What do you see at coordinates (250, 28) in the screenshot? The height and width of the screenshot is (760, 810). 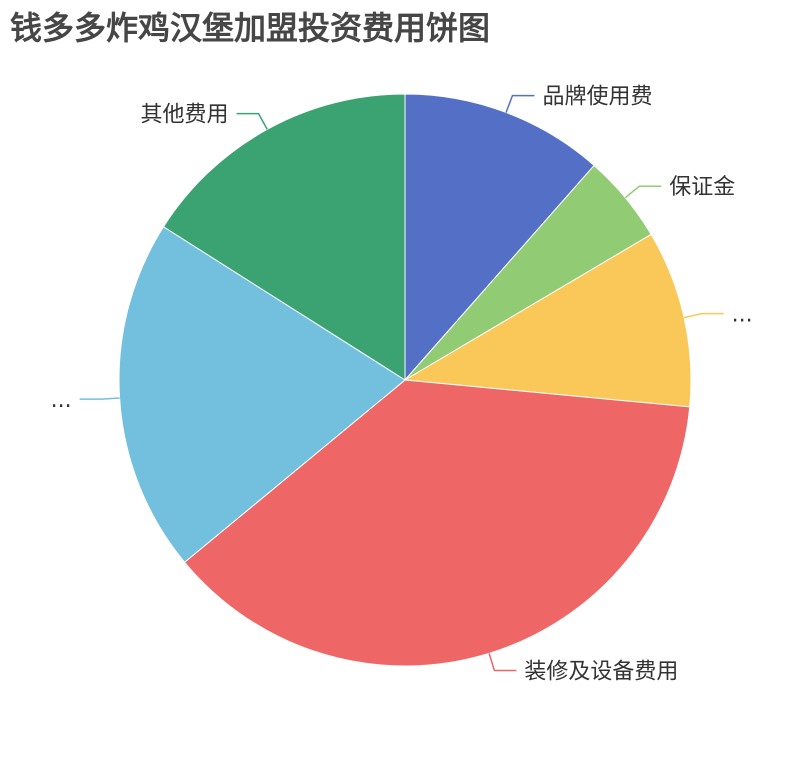 I see `chart-title: 钱多多炸鸡汉堡加盟投资费用饼图` at bounding box center [250, 28].